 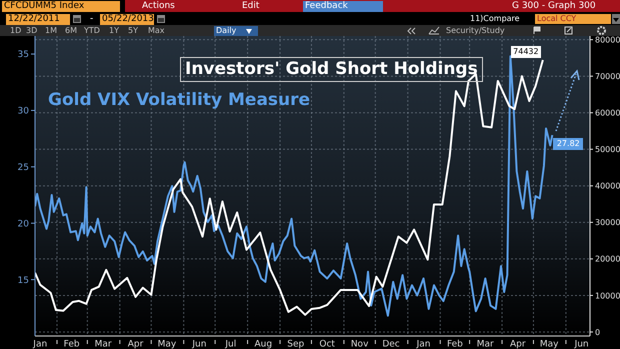 What do you see at coordinates (607, 295) in the screenshot?
I see `y2-tick-label: 10000` at bounding box center [607, 295].